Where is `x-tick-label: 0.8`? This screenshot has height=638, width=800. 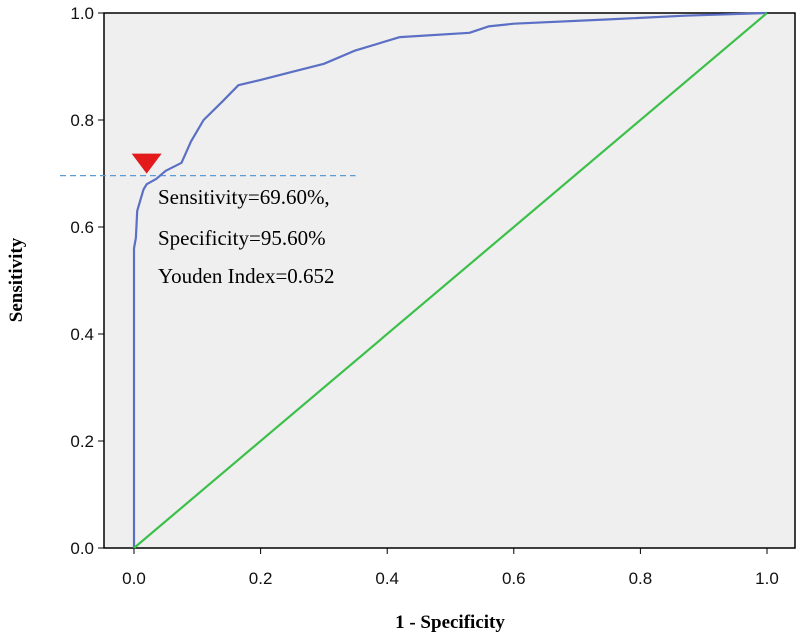 x-tick-label: 0.8 is located at coordinates (641, 578).